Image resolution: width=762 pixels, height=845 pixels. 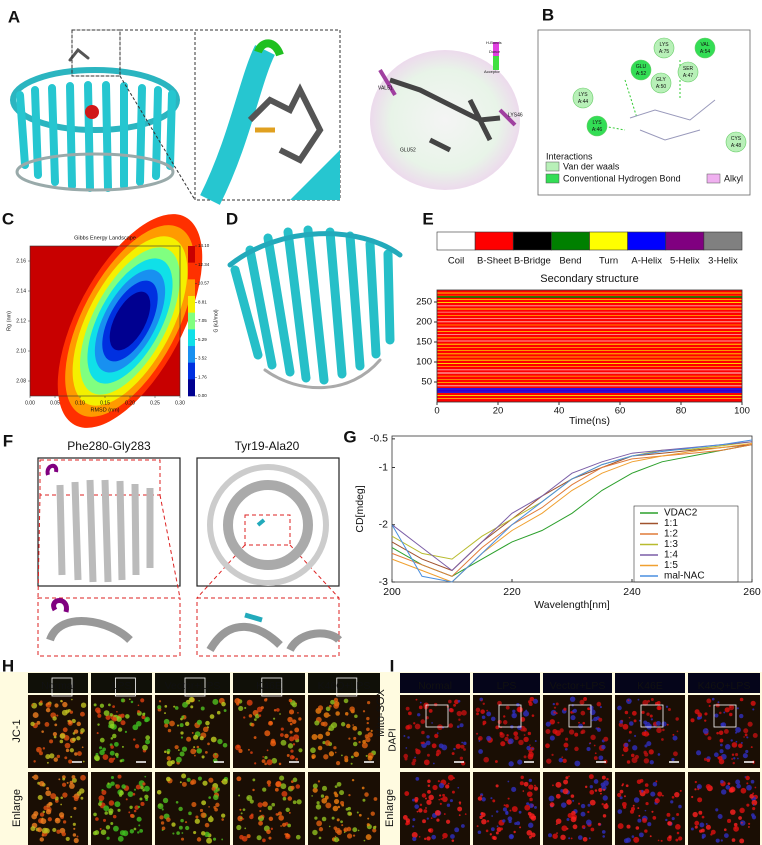 I want to click on y-tick-label: -3, so click(x=383, y=582).